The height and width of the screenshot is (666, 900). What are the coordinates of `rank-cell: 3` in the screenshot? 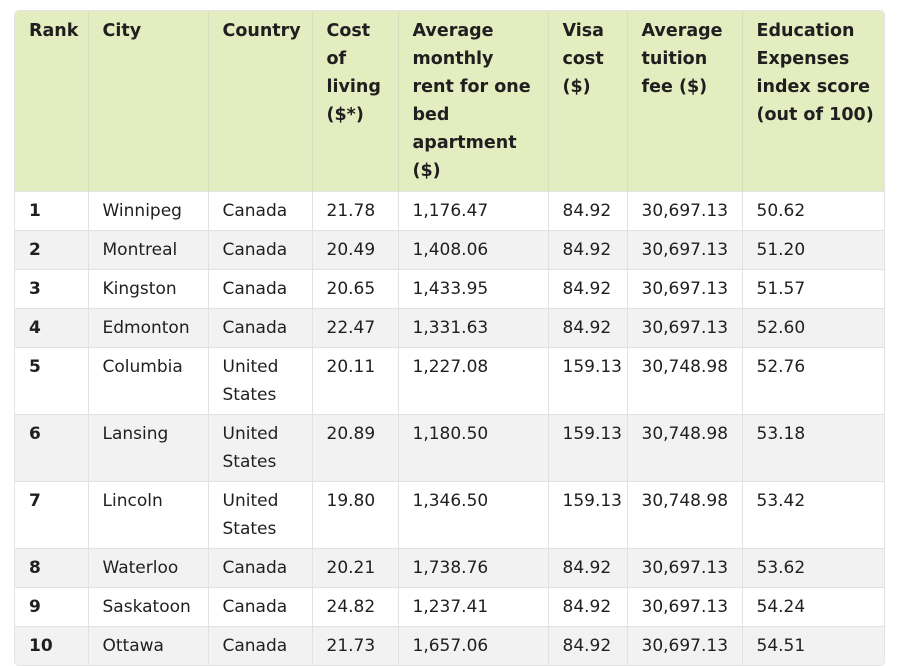 It's located at (52, 289).